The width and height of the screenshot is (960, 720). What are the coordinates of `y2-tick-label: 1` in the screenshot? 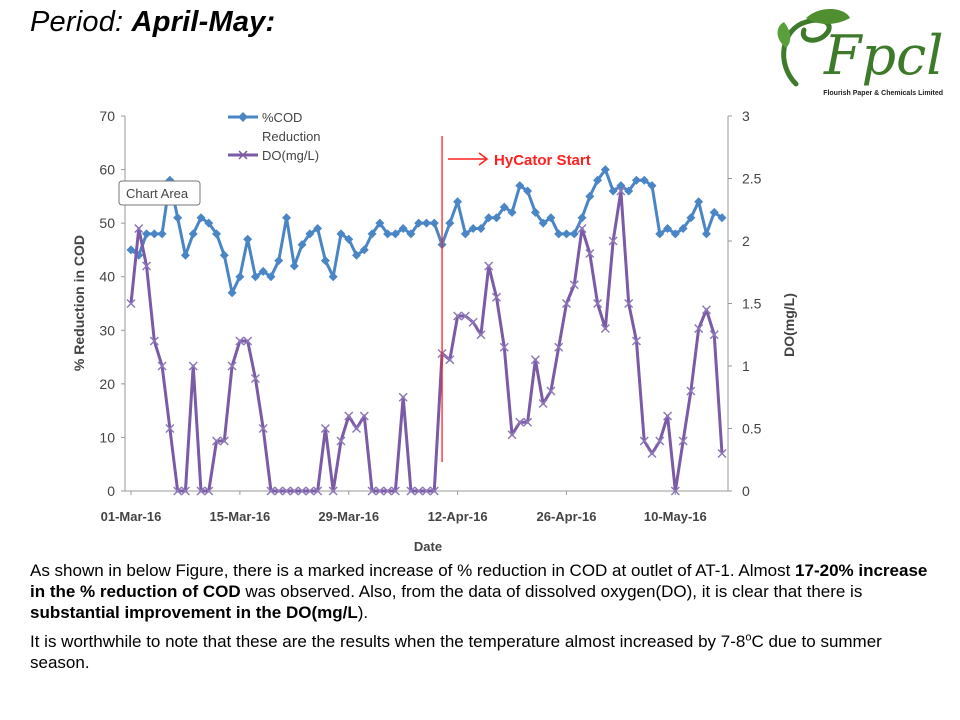 It's located at (746, 366).